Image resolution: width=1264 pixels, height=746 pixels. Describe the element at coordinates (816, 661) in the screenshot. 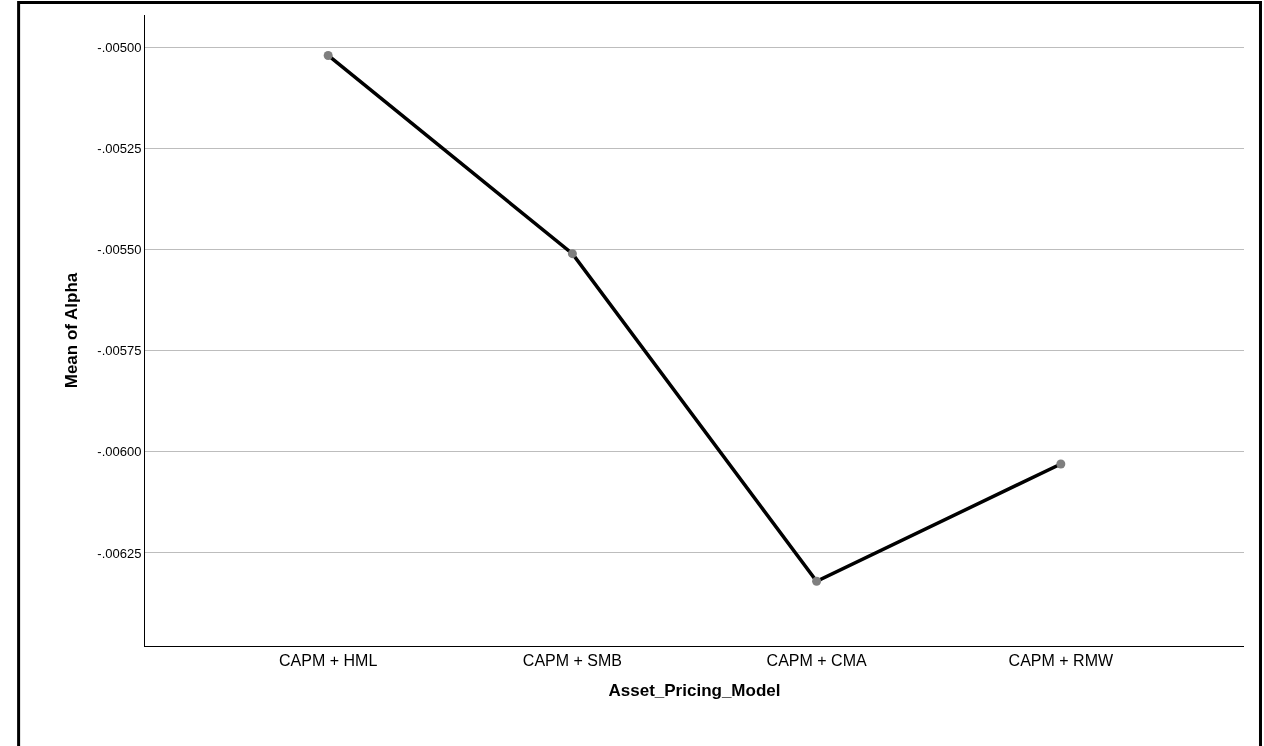

I see `x-tick-label: CAPM + CMA` at that location.